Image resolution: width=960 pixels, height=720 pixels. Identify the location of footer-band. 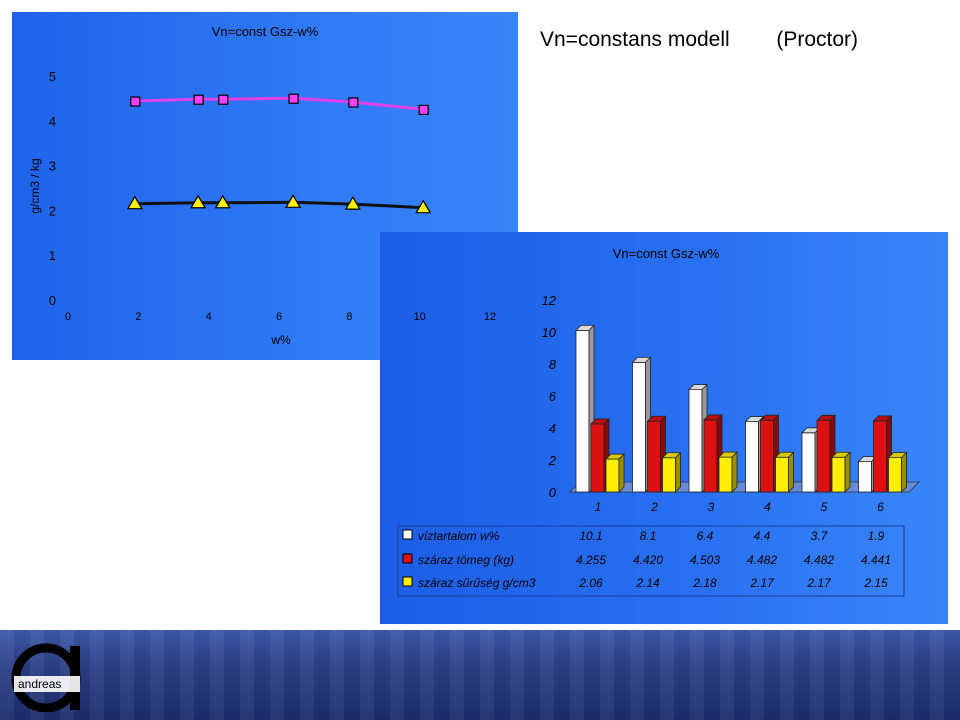
(480, 675).